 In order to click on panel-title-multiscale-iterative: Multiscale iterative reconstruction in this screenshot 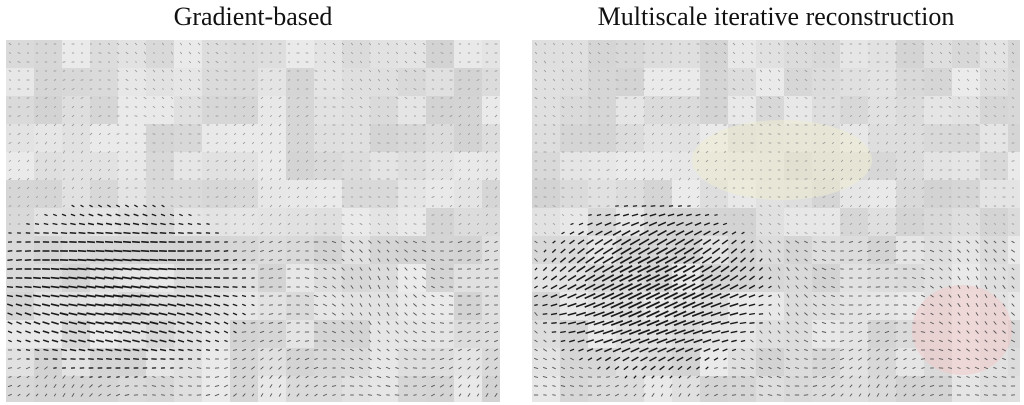, I will do `click(776, 16)`.